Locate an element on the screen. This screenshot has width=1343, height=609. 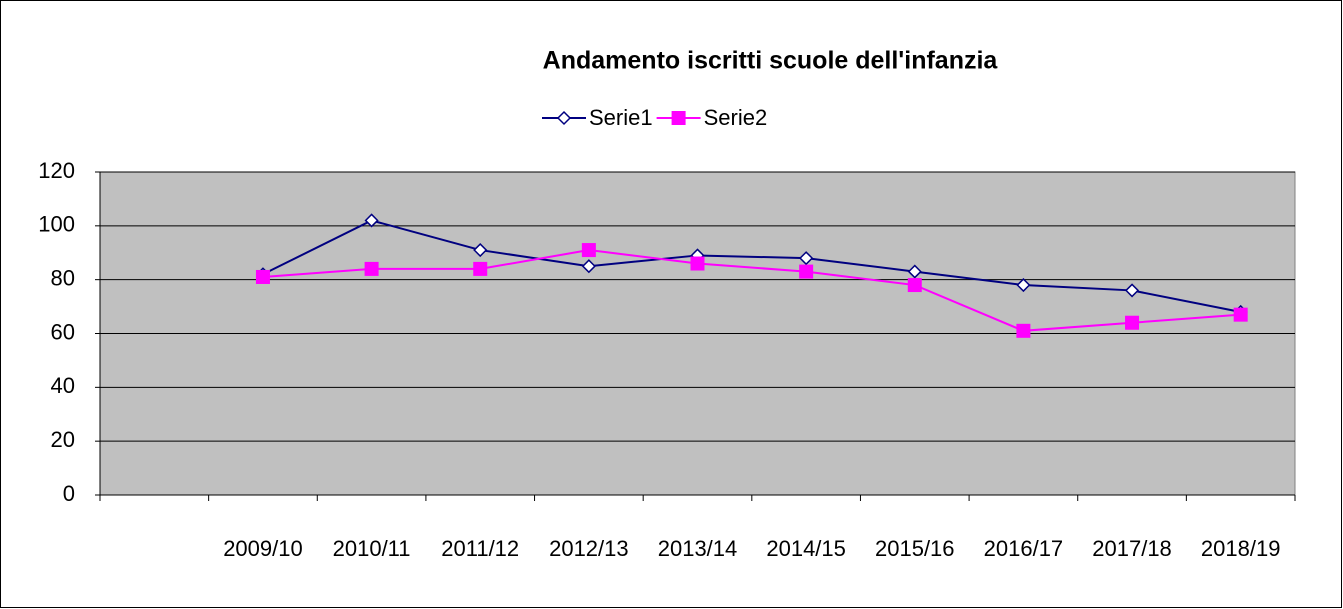
legend: Serie1 Serie2 is located at coordinates (654, 117).